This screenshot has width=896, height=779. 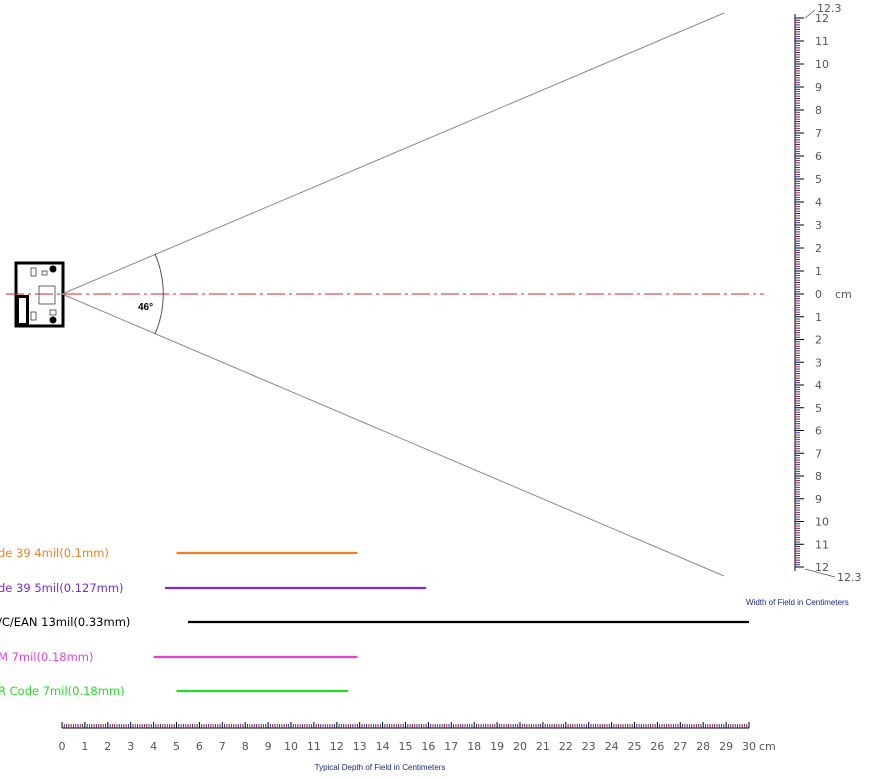 I want to click on depth-axis-tick-label: 26, so click(x=657, y=746).